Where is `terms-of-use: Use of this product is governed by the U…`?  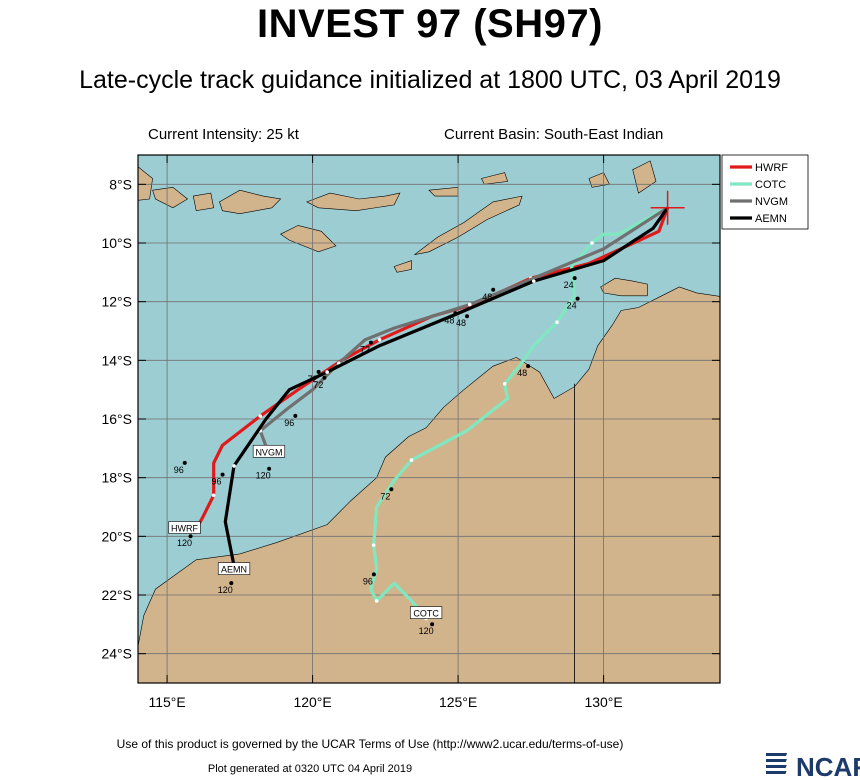
terms-of-use: Use of this product is governed by the U… is located at coordinates (370, 744).